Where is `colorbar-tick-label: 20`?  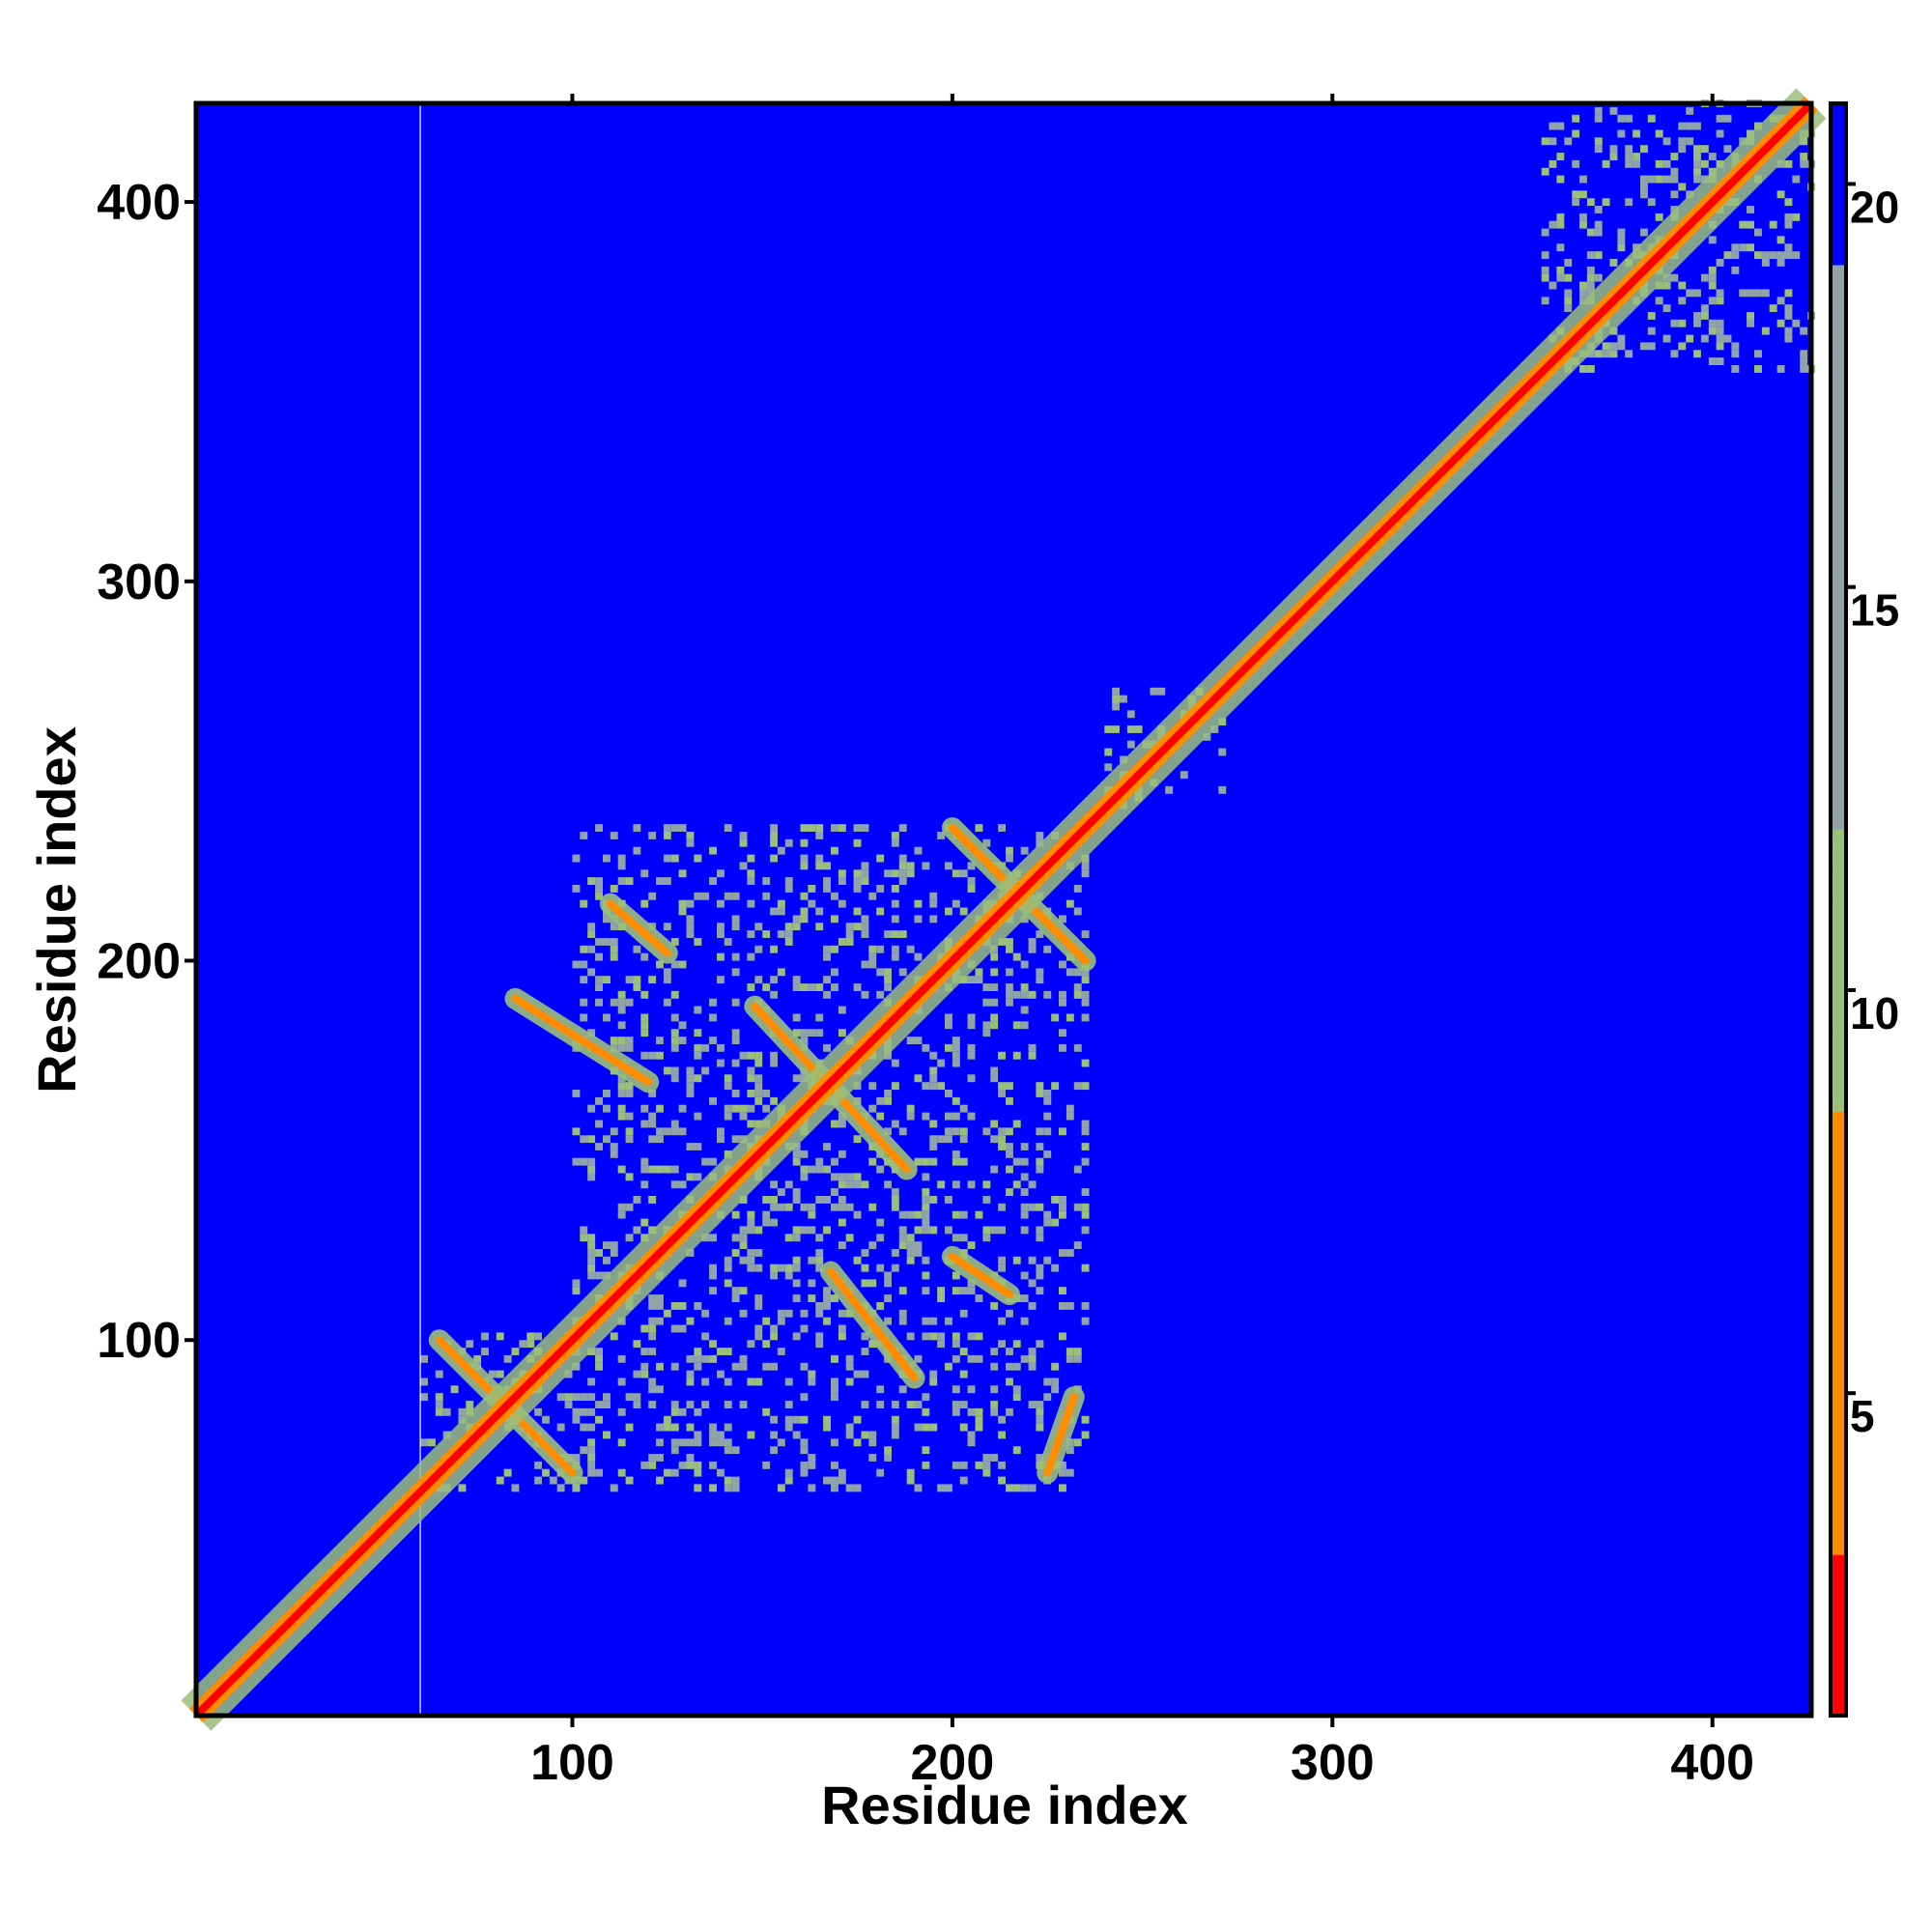 colorbar-tick-label: 20 is located at coordinates (1874, 207).